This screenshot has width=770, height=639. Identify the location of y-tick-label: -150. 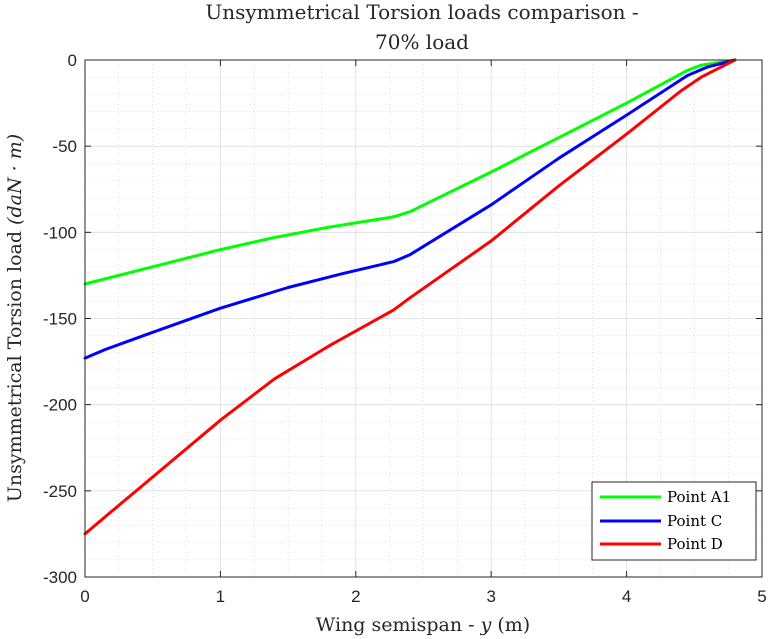
(60, 319).